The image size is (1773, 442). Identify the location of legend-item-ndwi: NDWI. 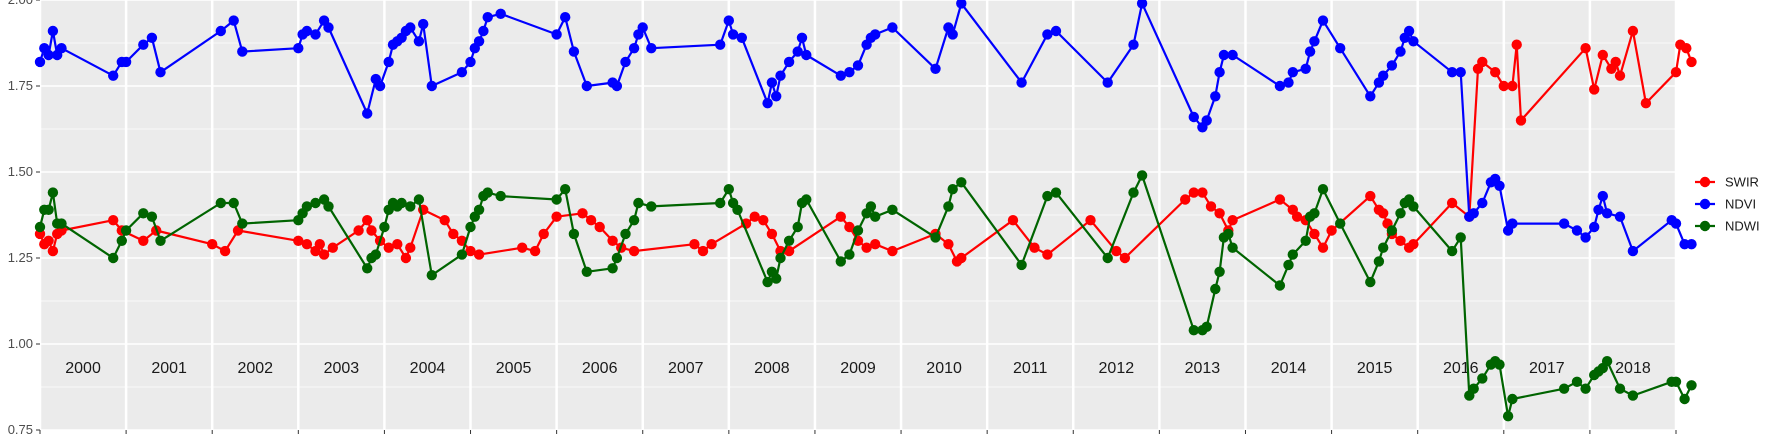
(1727, 226).